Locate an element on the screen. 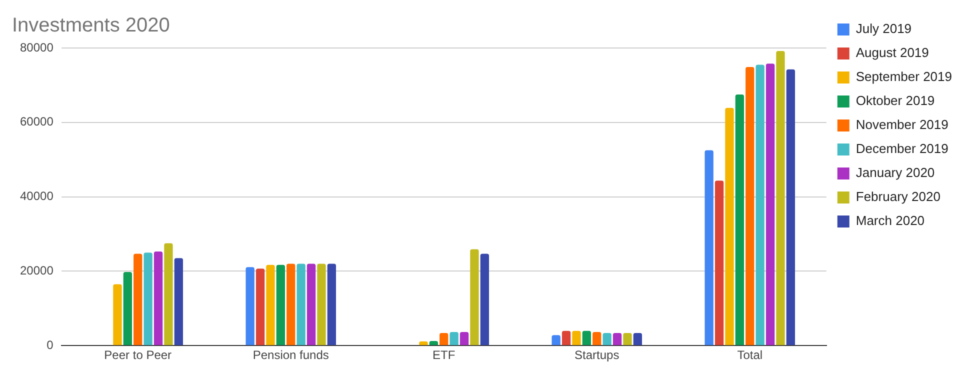  legend-label: July 2019 is located at coordinates (884, 28).